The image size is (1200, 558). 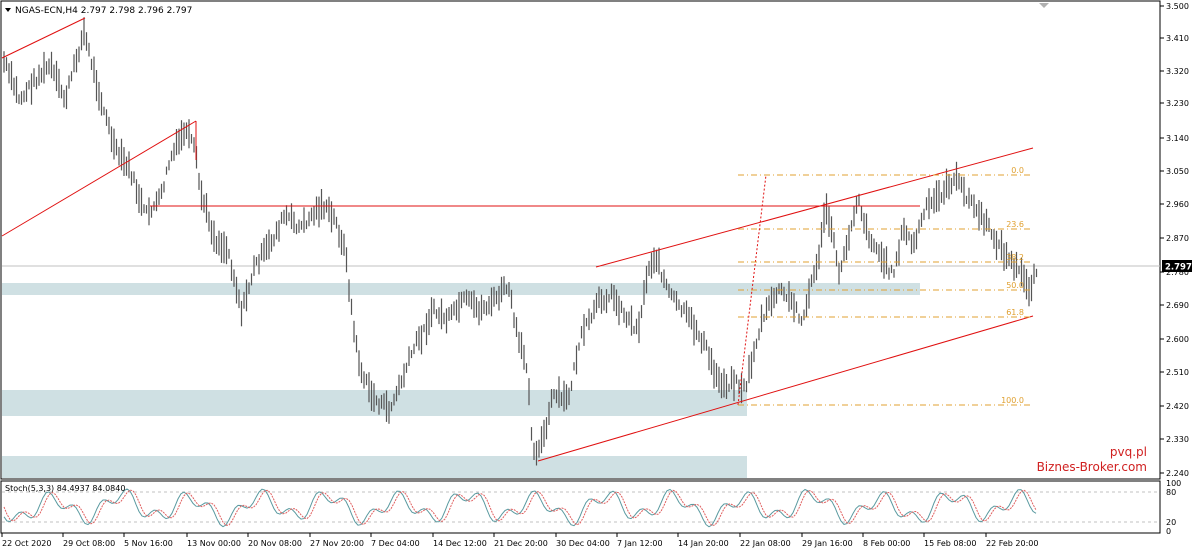 I want to click on time-label: 8 Feb 00:00, so click(x=886, y=543).